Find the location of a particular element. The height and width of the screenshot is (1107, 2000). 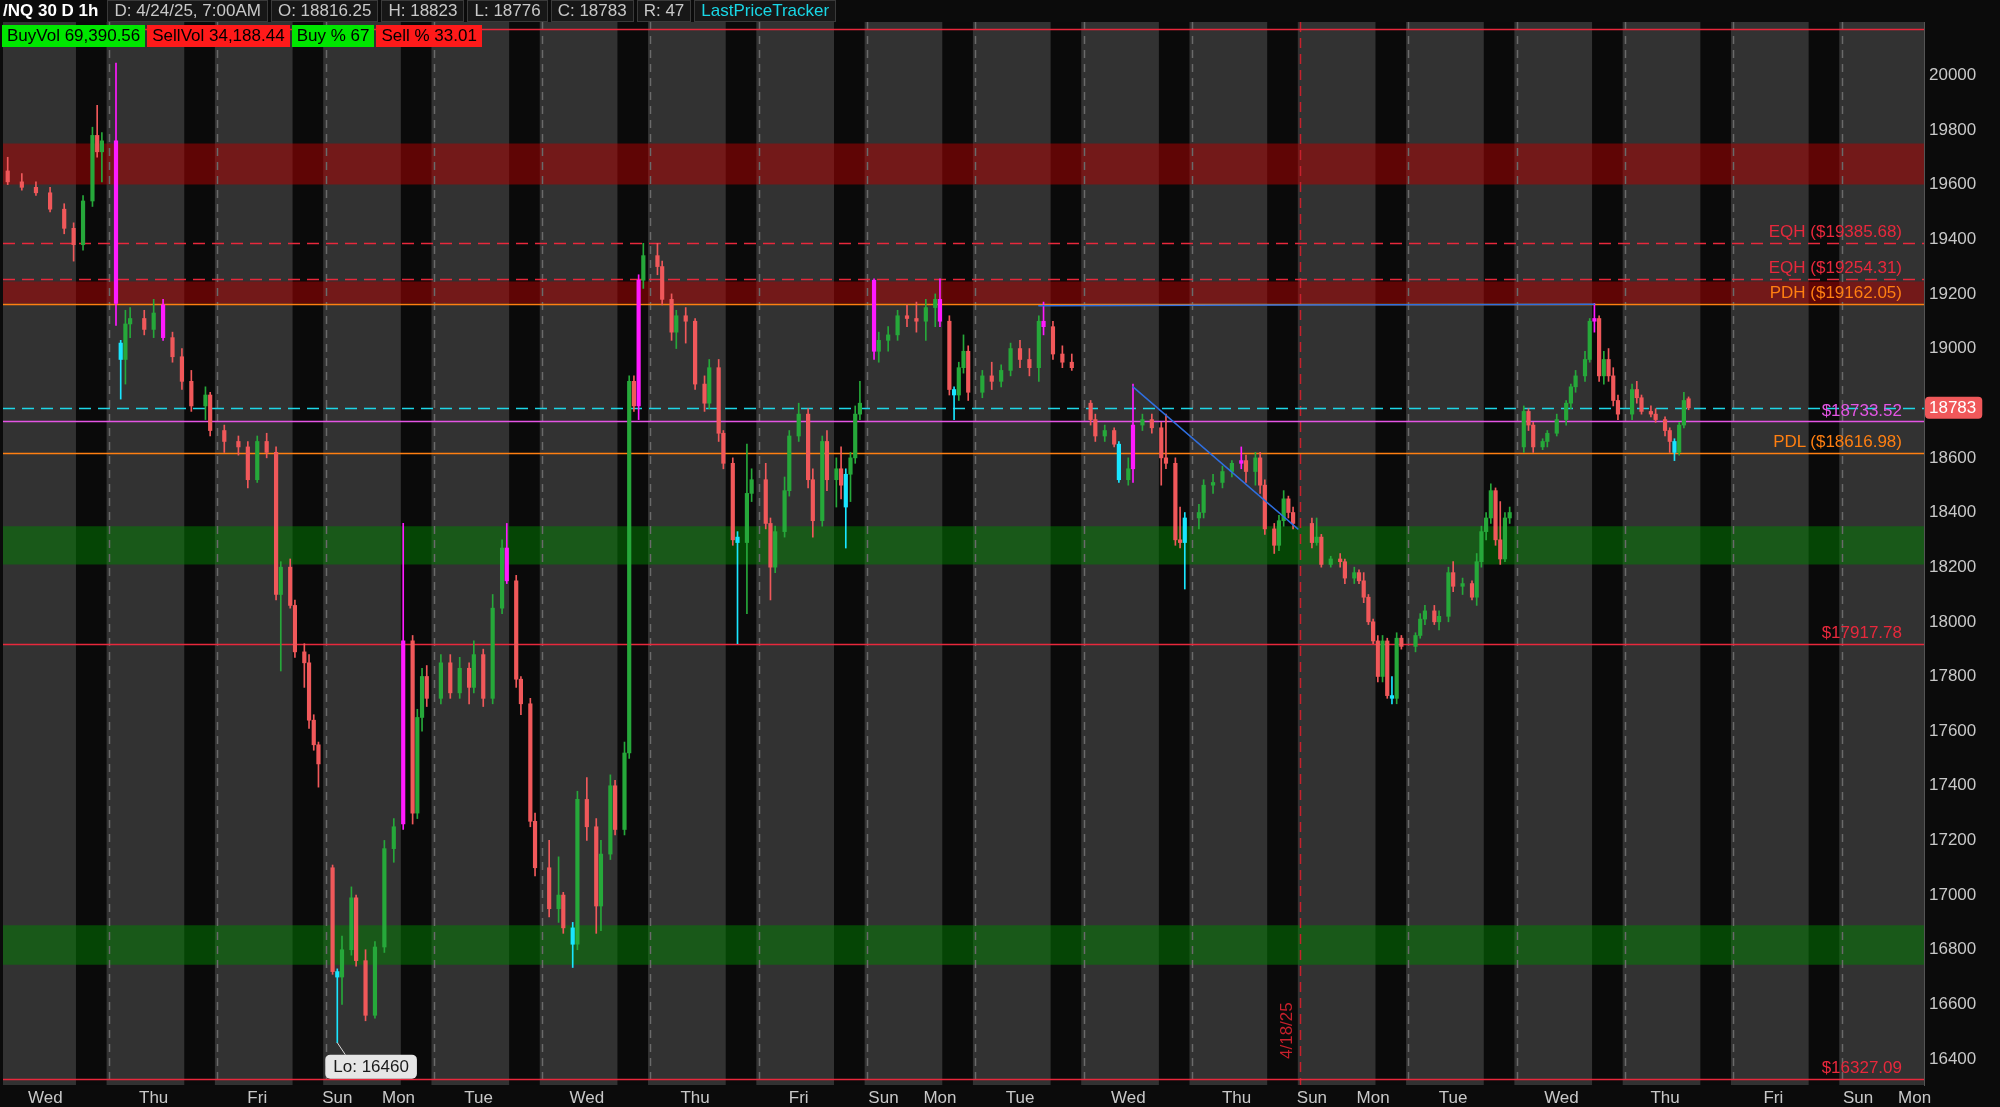

ref-line-label: PDL ($18616.98) is located at coordinates (1837, 442).